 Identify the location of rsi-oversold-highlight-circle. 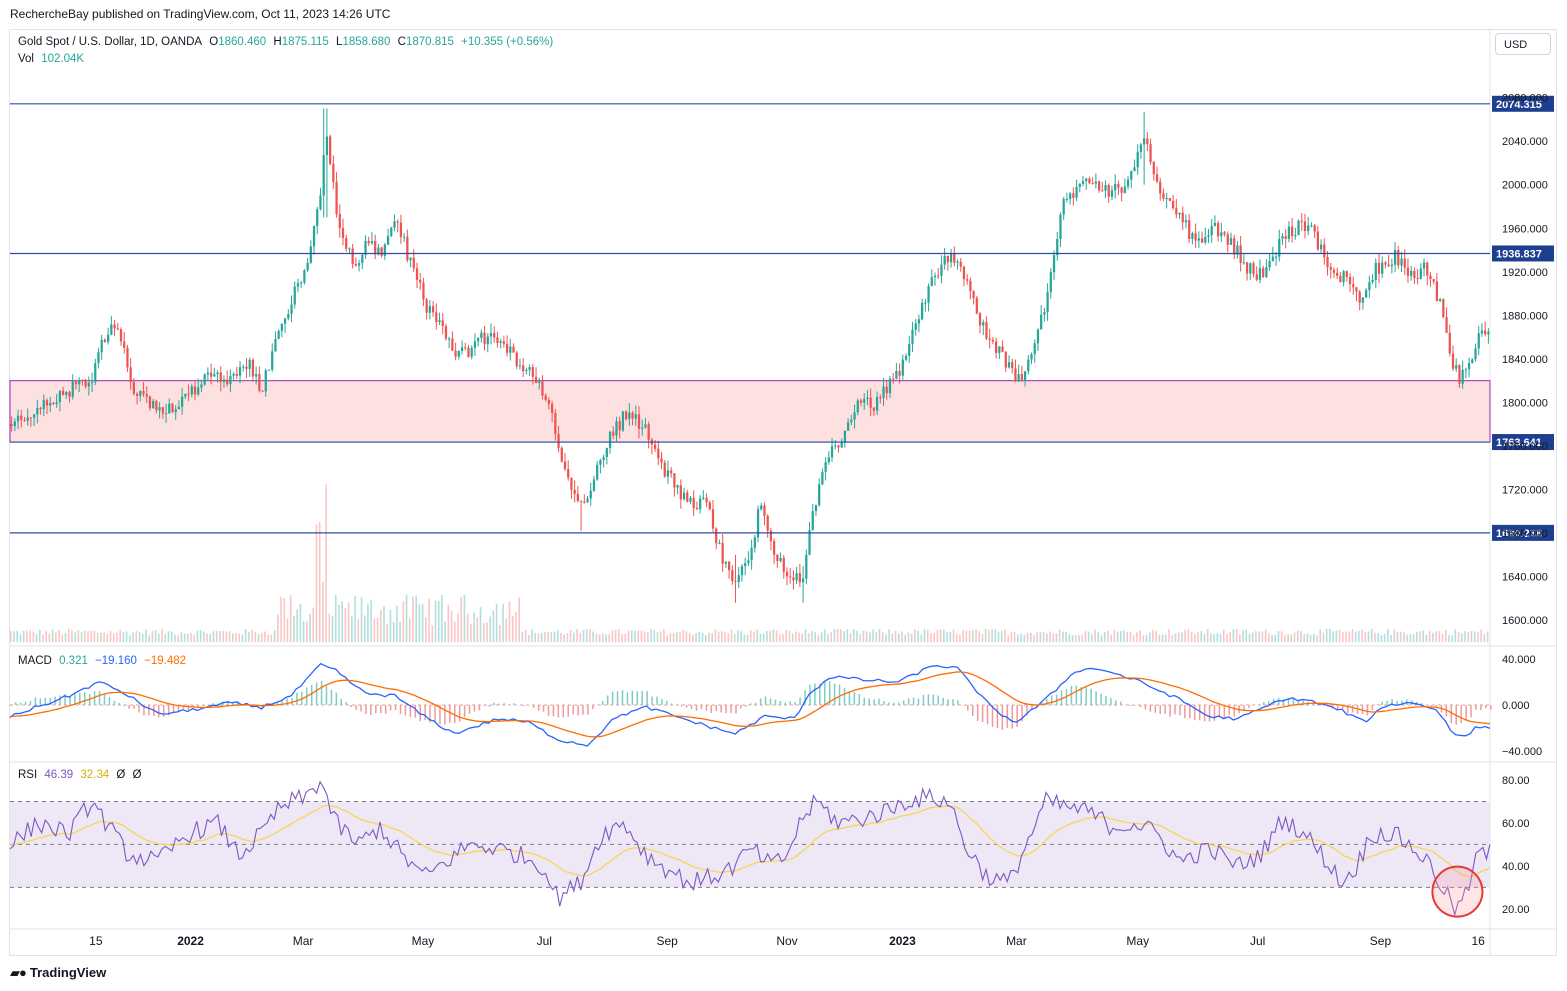
(1457, 891).